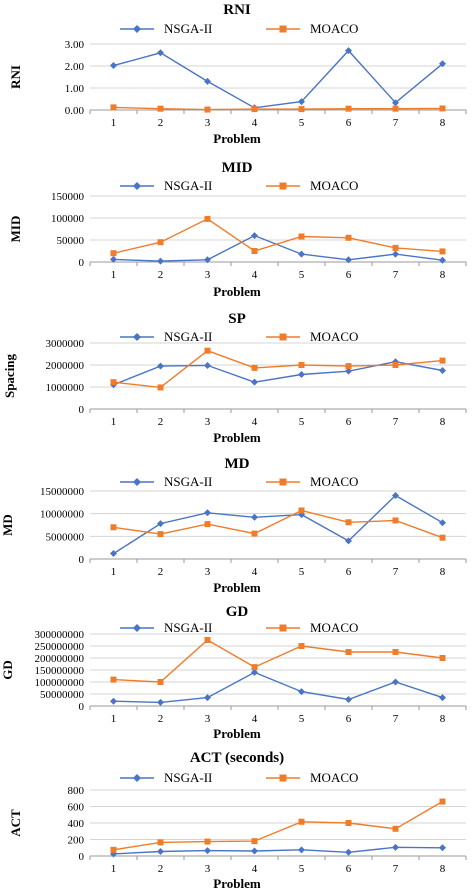 Image resolution: width=474 pixels, height=895 pixels. I want to click on y-tick-label: 600, so click(76, 808).